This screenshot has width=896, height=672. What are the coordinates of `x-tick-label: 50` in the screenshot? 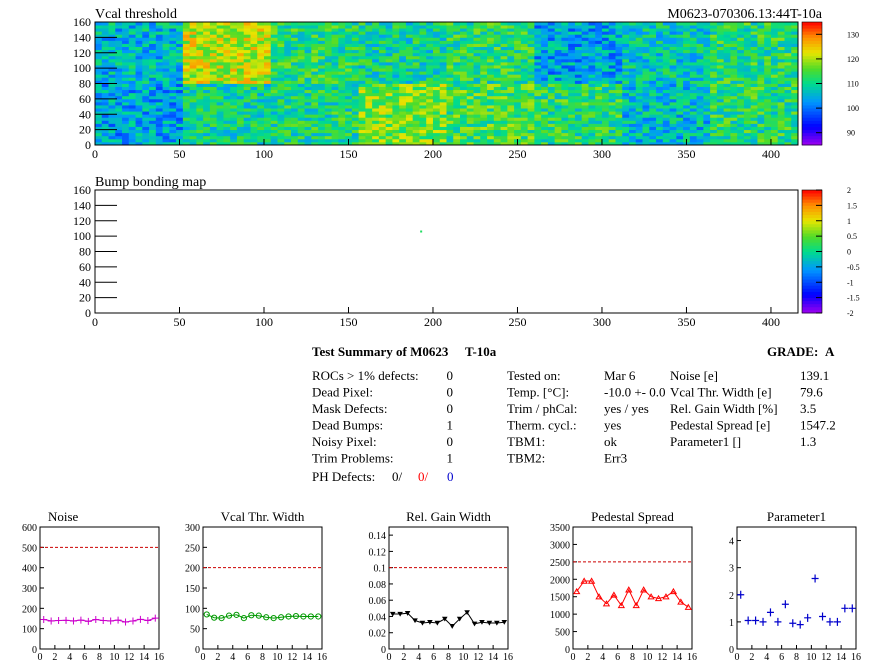 It's located at (179, 154).